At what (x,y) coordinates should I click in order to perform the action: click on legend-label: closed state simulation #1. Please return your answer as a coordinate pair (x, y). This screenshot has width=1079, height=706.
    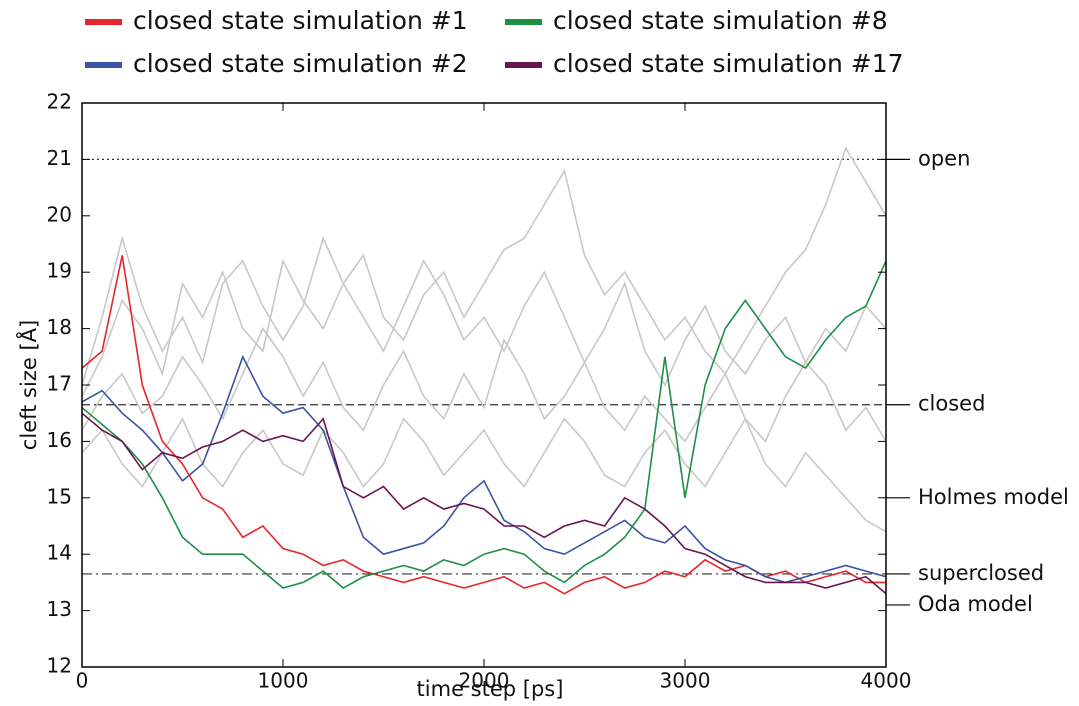
    Looking at the image, I should click on (300, 20).